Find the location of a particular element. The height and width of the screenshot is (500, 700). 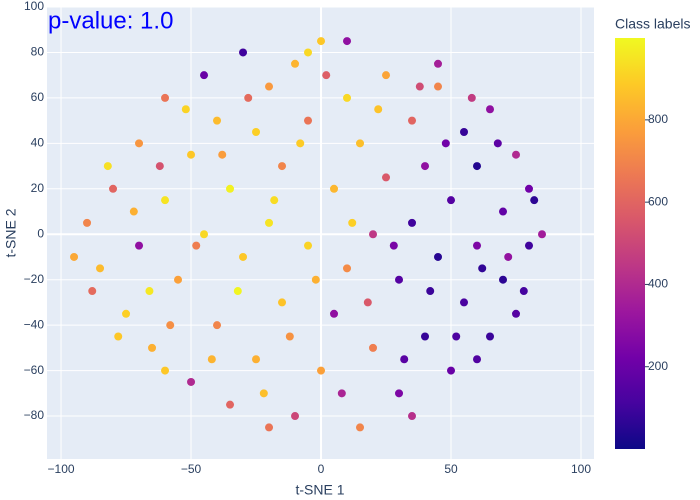

colorbar is located at coordinates (630, 243).